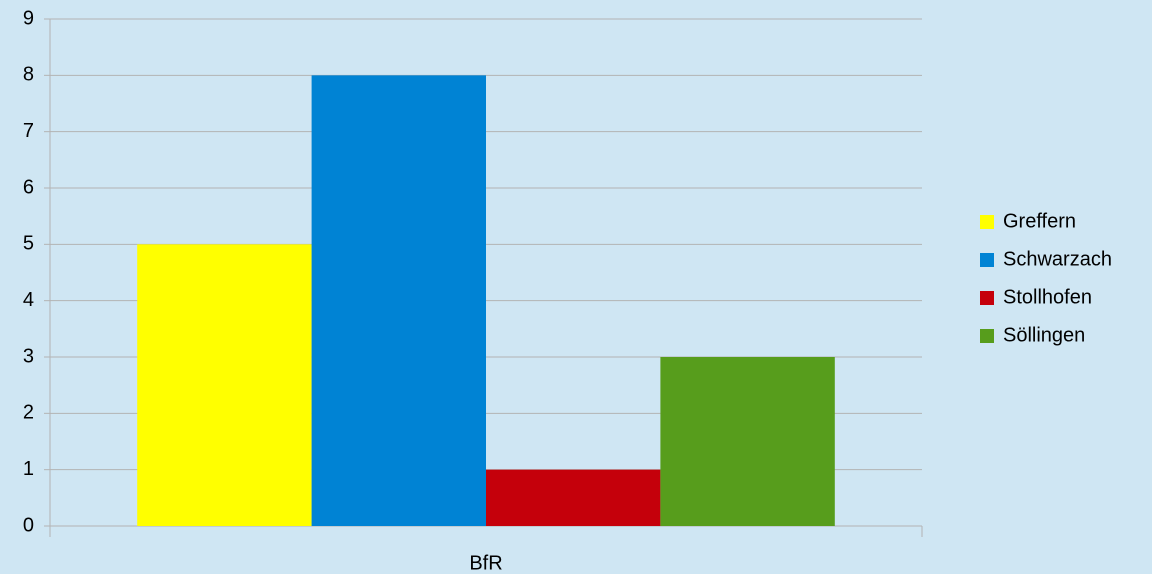 This screenshot has width=1152, height=574. I want to click on y-tick-label: 3, so click(28, 356).